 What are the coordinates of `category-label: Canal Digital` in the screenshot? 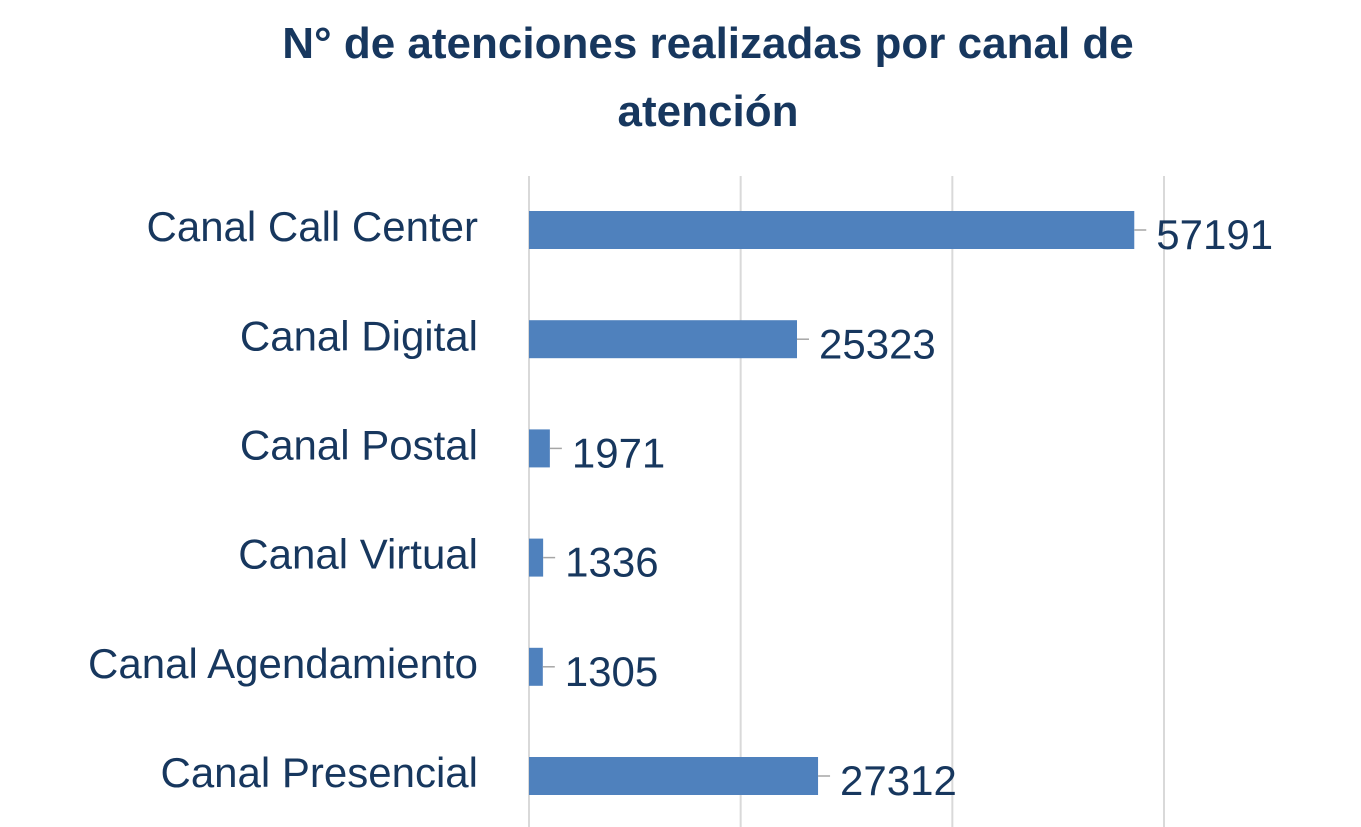 It's located at (359, 335).